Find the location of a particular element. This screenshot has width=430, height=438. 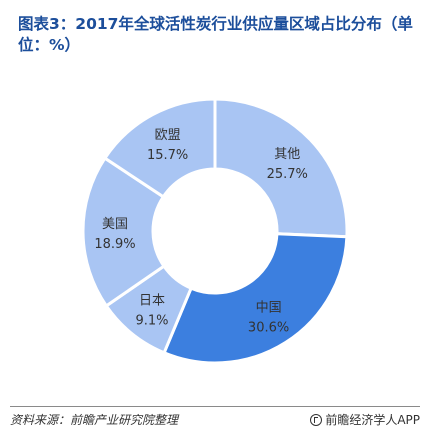

slice-value-4: 15.7% is located at coordinates (167, 155).